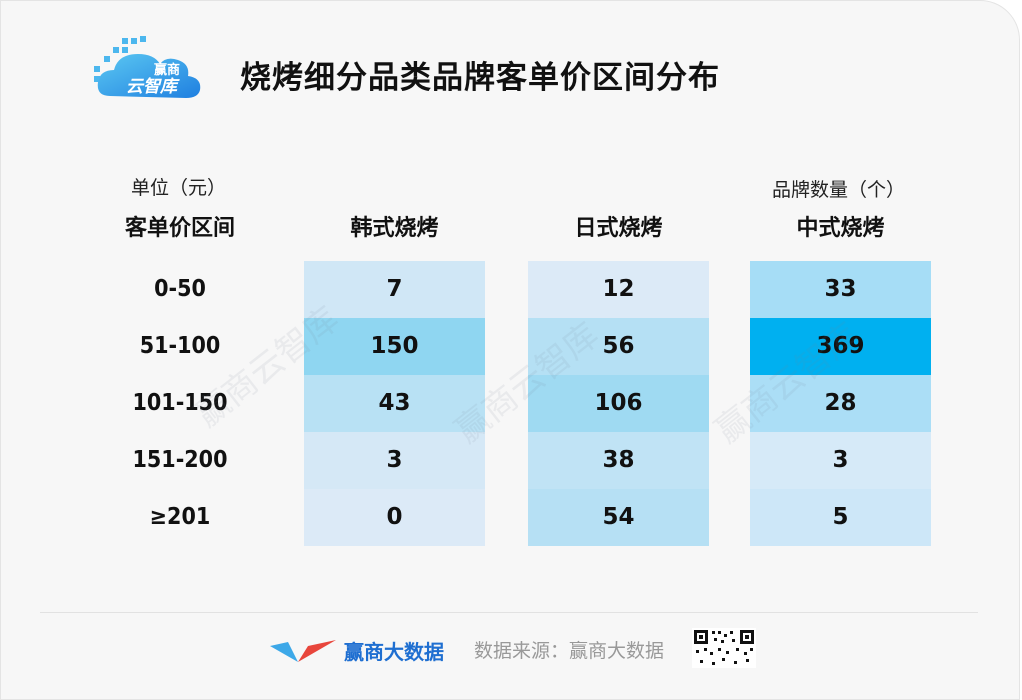 The height and width of the screenshot is (700, 1022). Describe the element at coordinates (724, 648) in the screenshot. I see `qr-code-icon` at that location.